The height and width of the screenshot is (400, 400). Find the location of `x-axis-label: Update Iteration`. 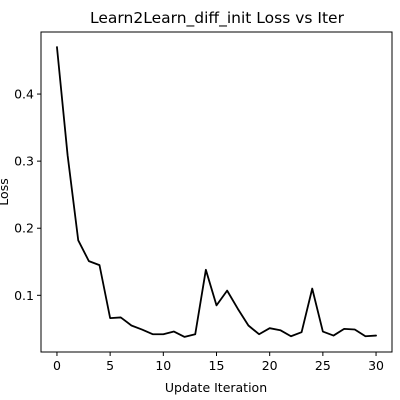

x-axis-label: Update Iteration is located at coordinates (216, 387).